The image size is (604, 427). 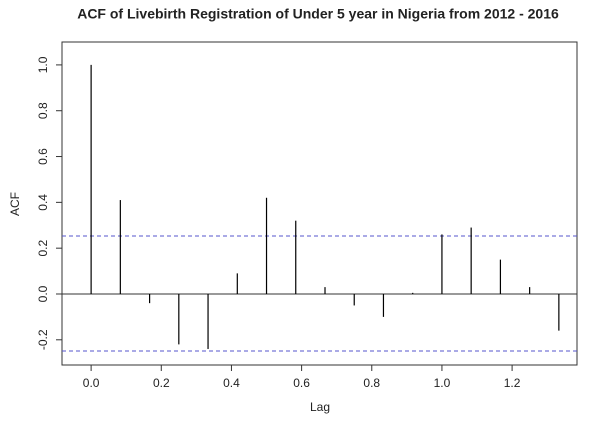 I want to click on y-tick-label: 0.8, so click(x=43, y=110).